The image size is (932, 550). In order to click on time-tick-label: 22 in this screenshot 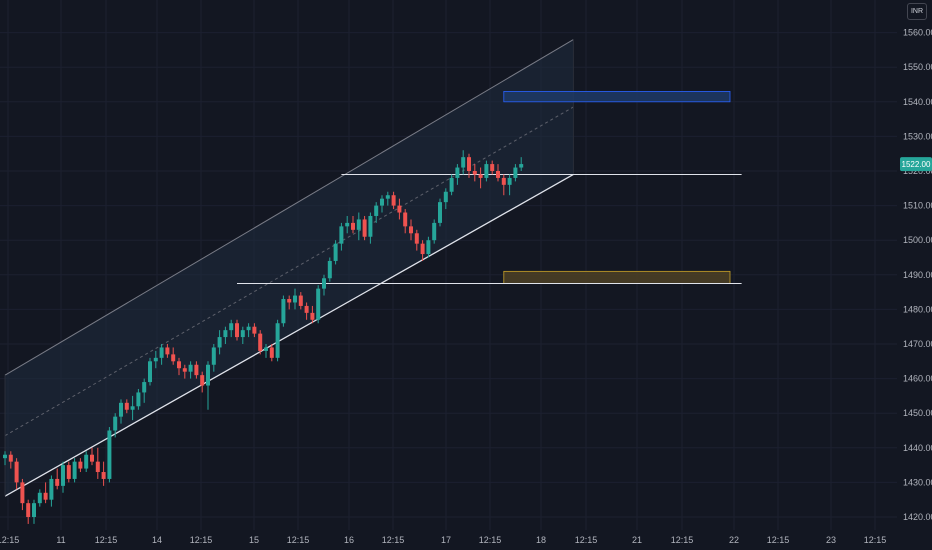, I will do `click(734, 540)`.